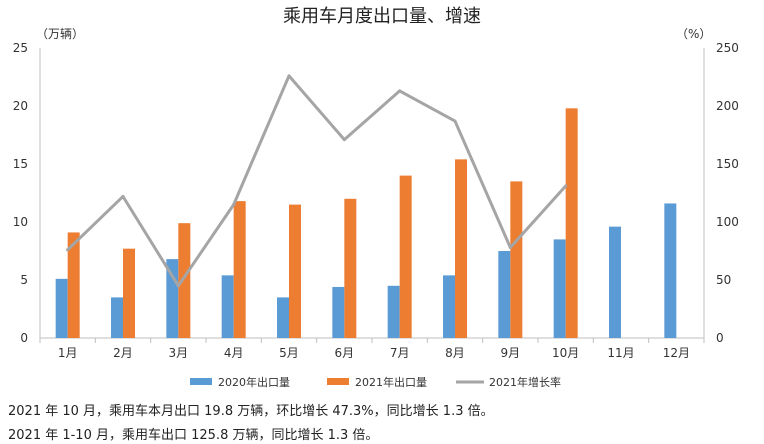 The image size is (764, 444). Describe the element at coordinates (289, 353) in the screenshot. I see `x-tick-label: 5月` at that location.